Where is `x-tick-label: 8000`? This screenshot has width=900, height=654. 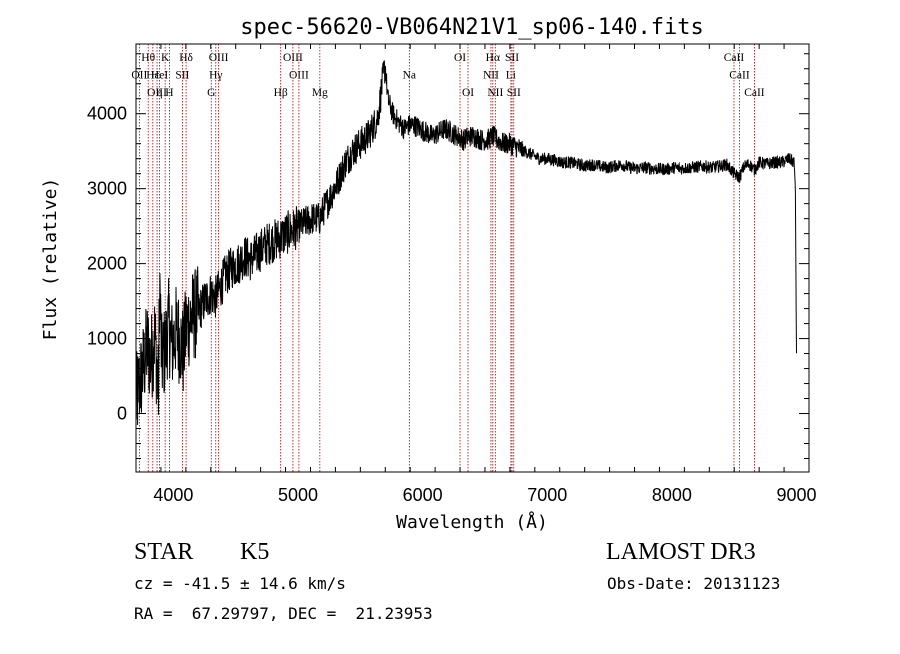 x-tick-label: 8000 is located at coordinates (672, 495).